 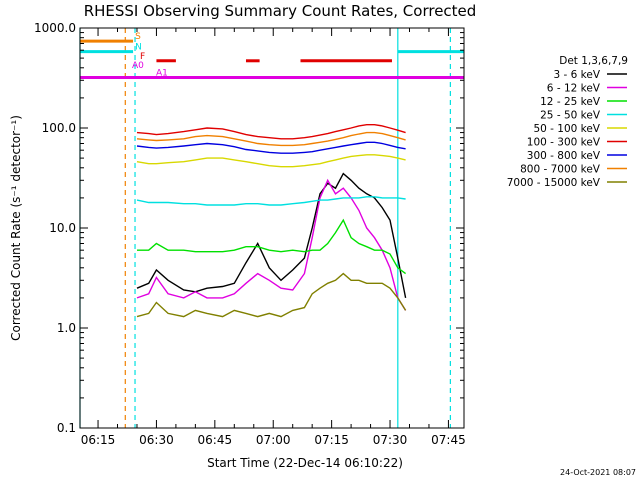 What do you see at coordinates (566, 129) in the screenshot?
I see `legend-label-4: 50 - 100 keV` at bounding box center [566, 129].